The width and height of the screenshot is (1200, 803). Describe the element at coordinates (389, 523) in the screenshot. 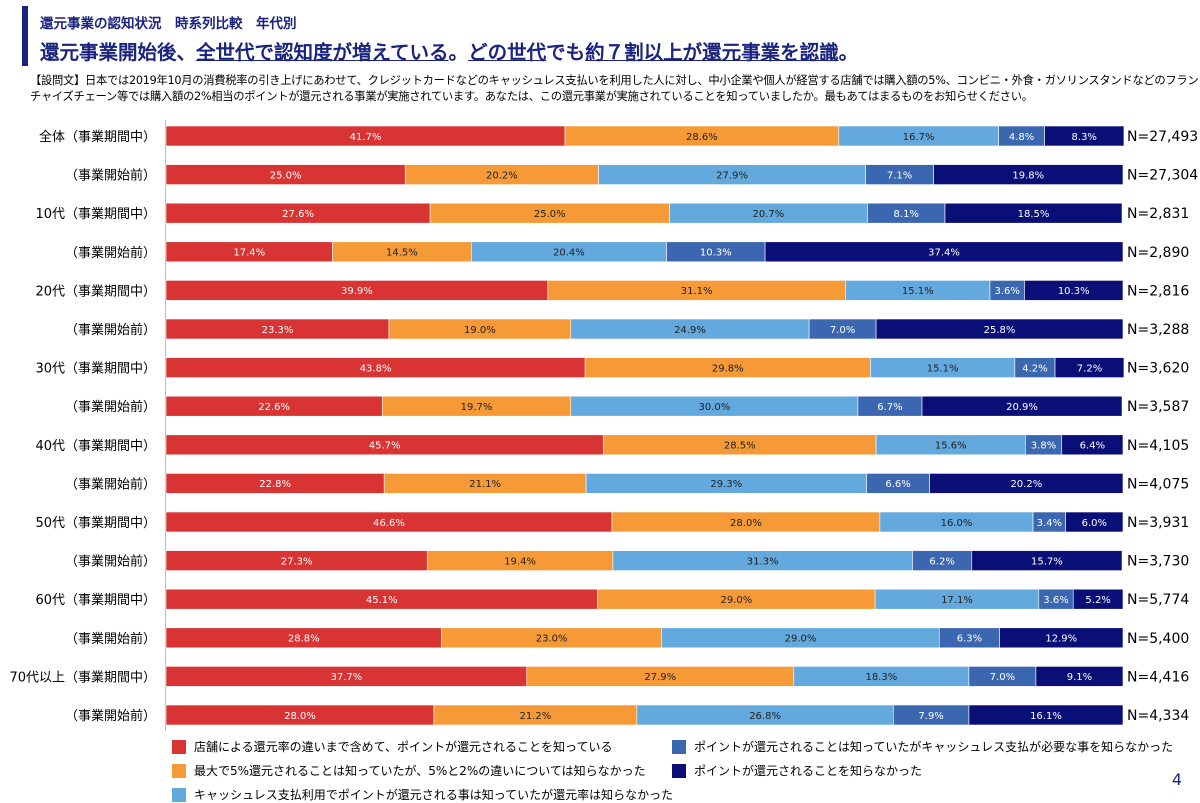

I see `data-label: 46.6%` at that location.